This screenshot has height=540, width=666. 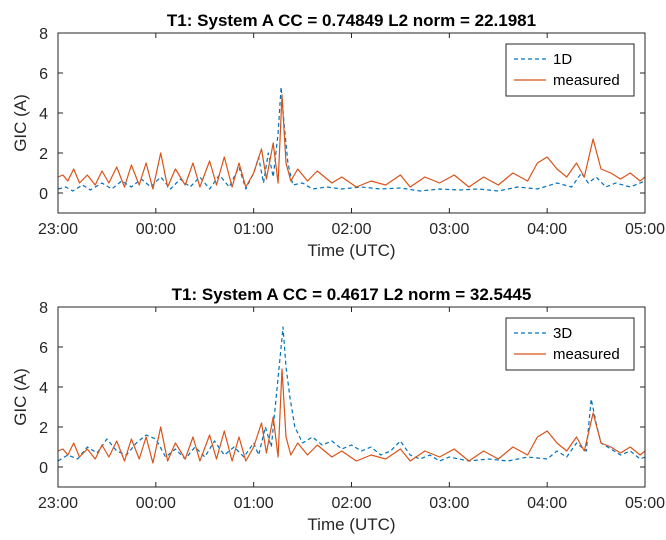 I want to click on legend: 3D measured, so click(x=570, y=344).